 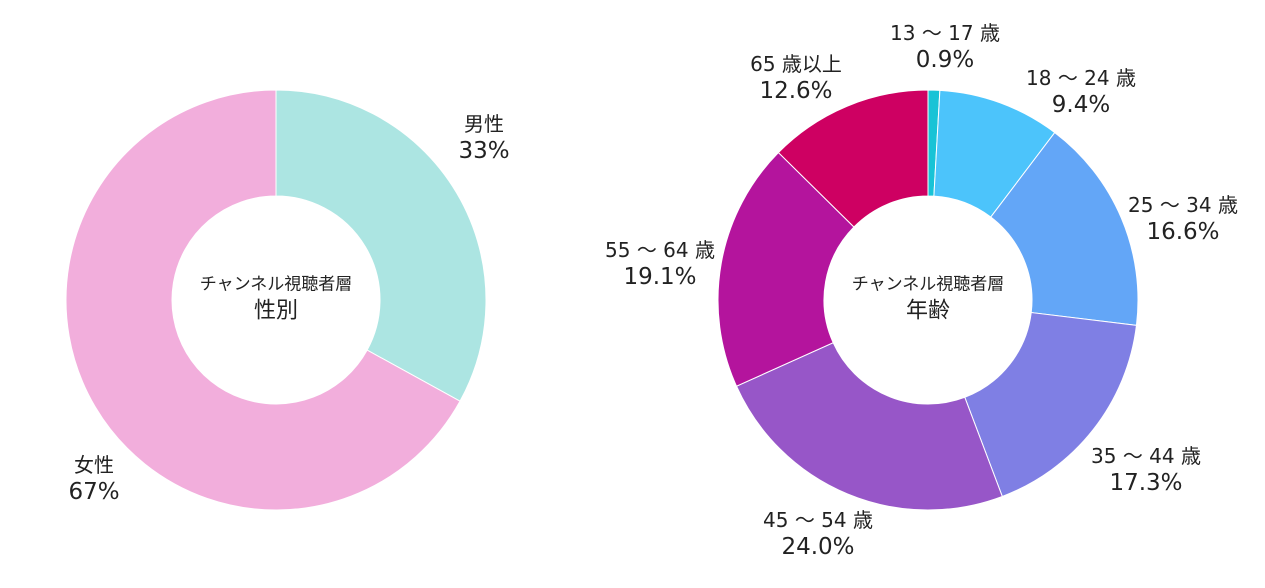 I want to click on age-center-title: チャンネル視聴者層, so click(x=928, y=284).